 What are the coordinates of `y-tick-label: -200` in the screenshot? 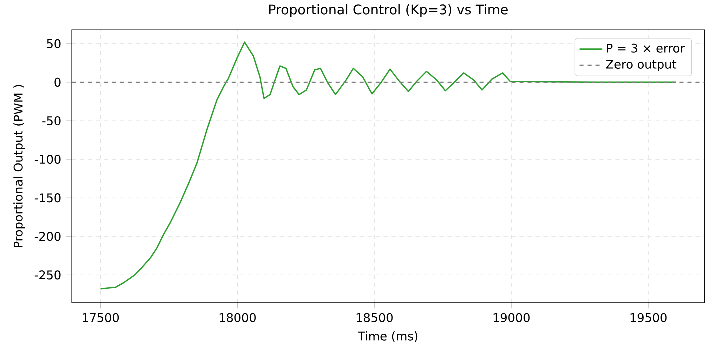 It's located at (47, 237).